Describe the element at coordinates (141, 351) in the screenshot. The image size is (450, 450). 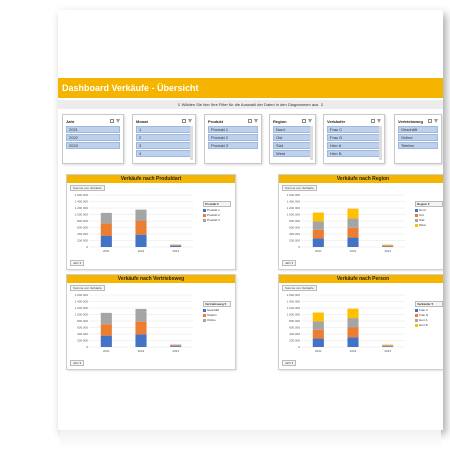
I see `x-tick-label: 2022` at that location.